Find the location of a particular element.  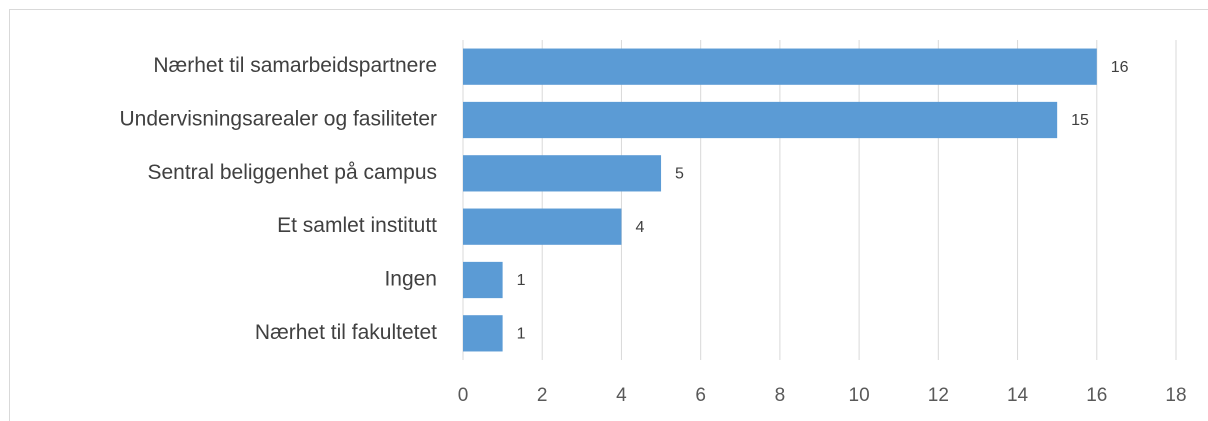

x-tick-label: 14 is located at coordinates (1018, 395).